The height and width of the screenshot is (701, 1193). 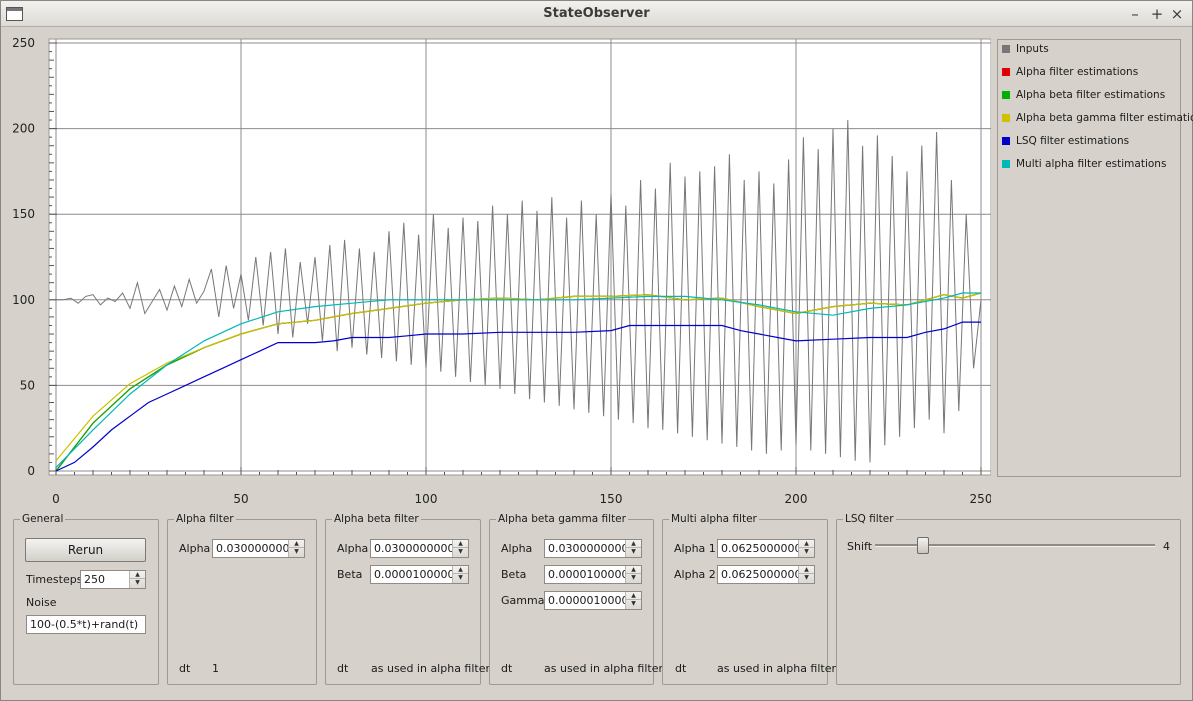 I want to click on legend-label: Alpha beta filter estimations, so click(x=1091, y=95).